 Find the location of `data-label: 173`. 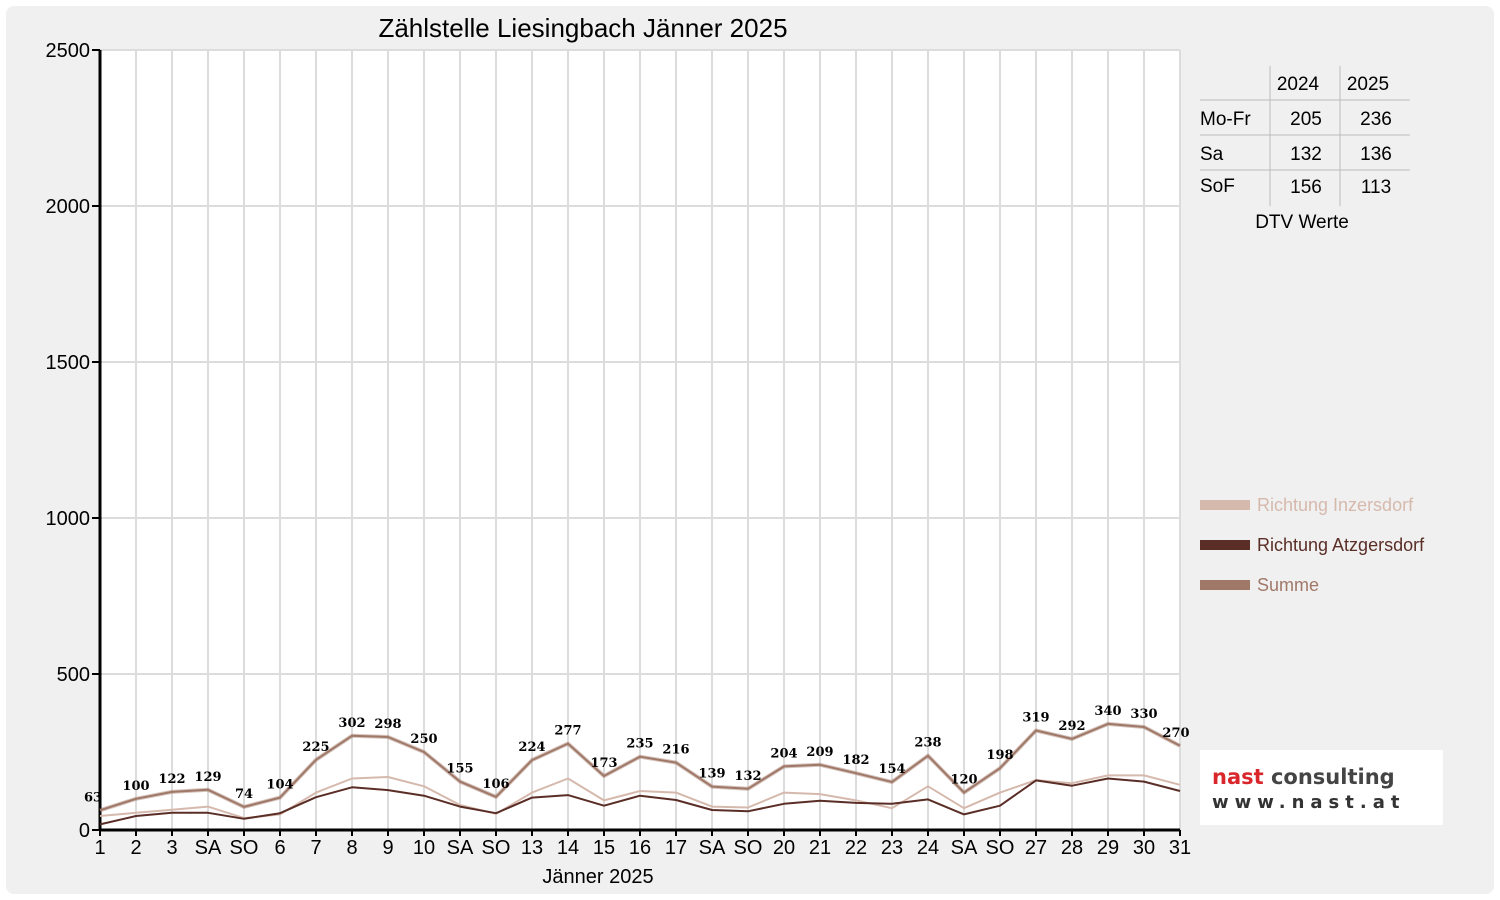

data-label: 173 is located at coordinates (603, 763).